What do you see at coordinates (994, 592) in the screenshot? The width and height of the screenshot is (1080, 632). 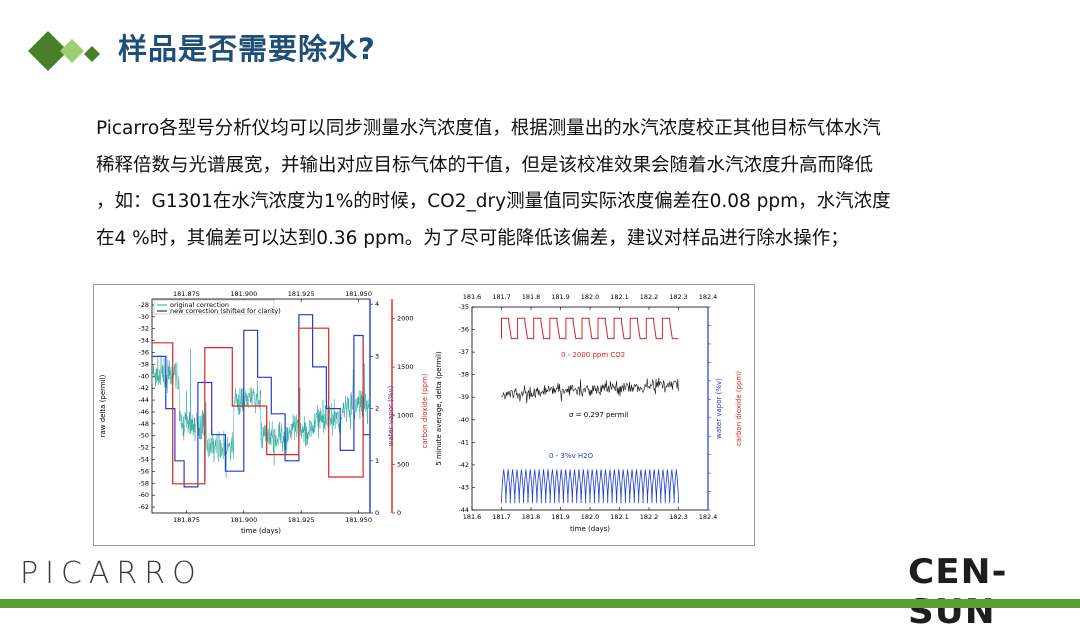 I see `censun-logo: CEN-SUN` at bounding box center [994, 592].